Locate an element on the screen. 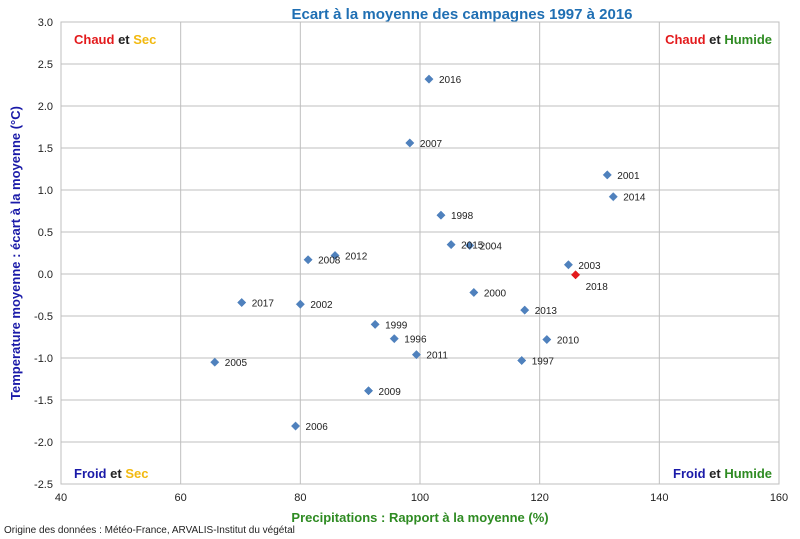 The width and height of the screenshot is (800, 539). x-tick-label: 160 is located at coordinates (779, 498).